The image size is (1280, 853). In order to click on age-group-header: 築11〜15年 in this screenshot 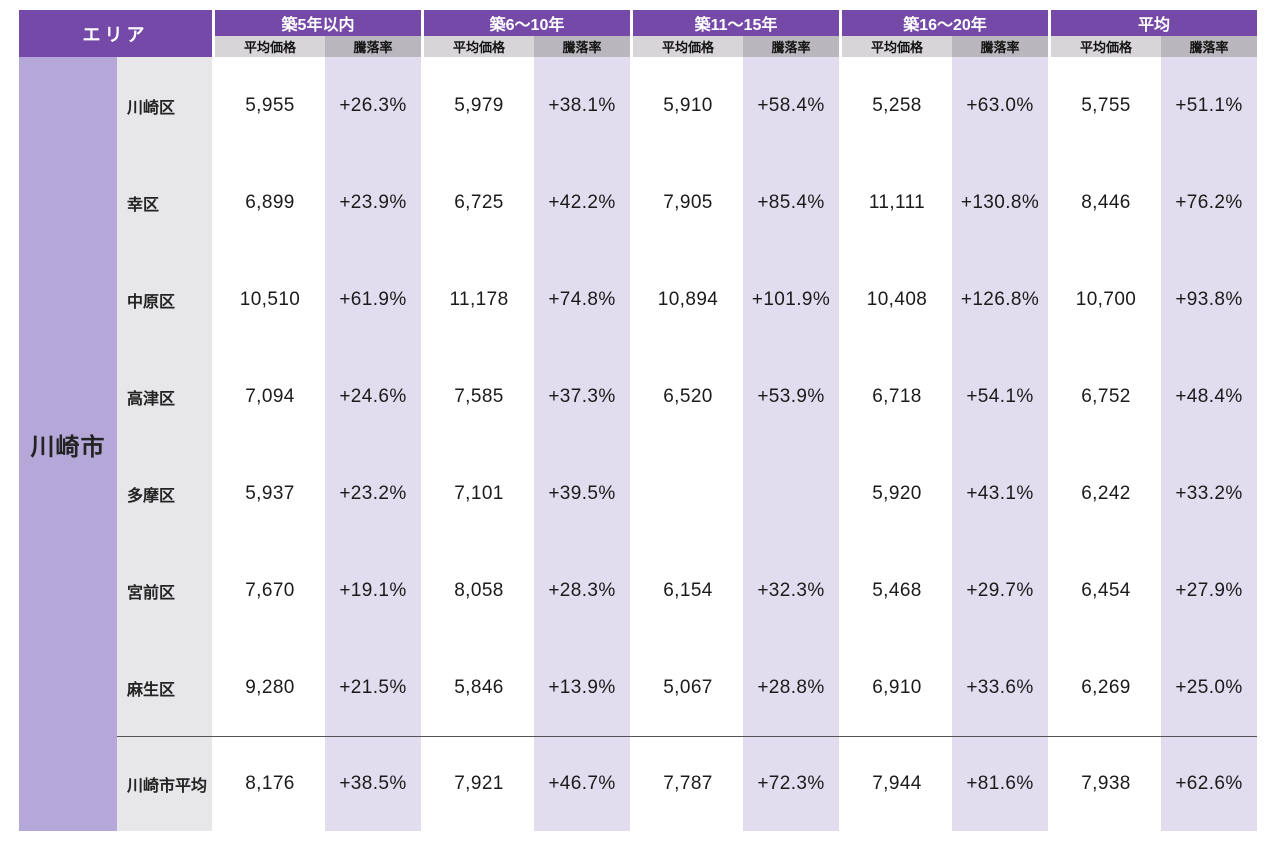, I will do `click(736, 23)`.